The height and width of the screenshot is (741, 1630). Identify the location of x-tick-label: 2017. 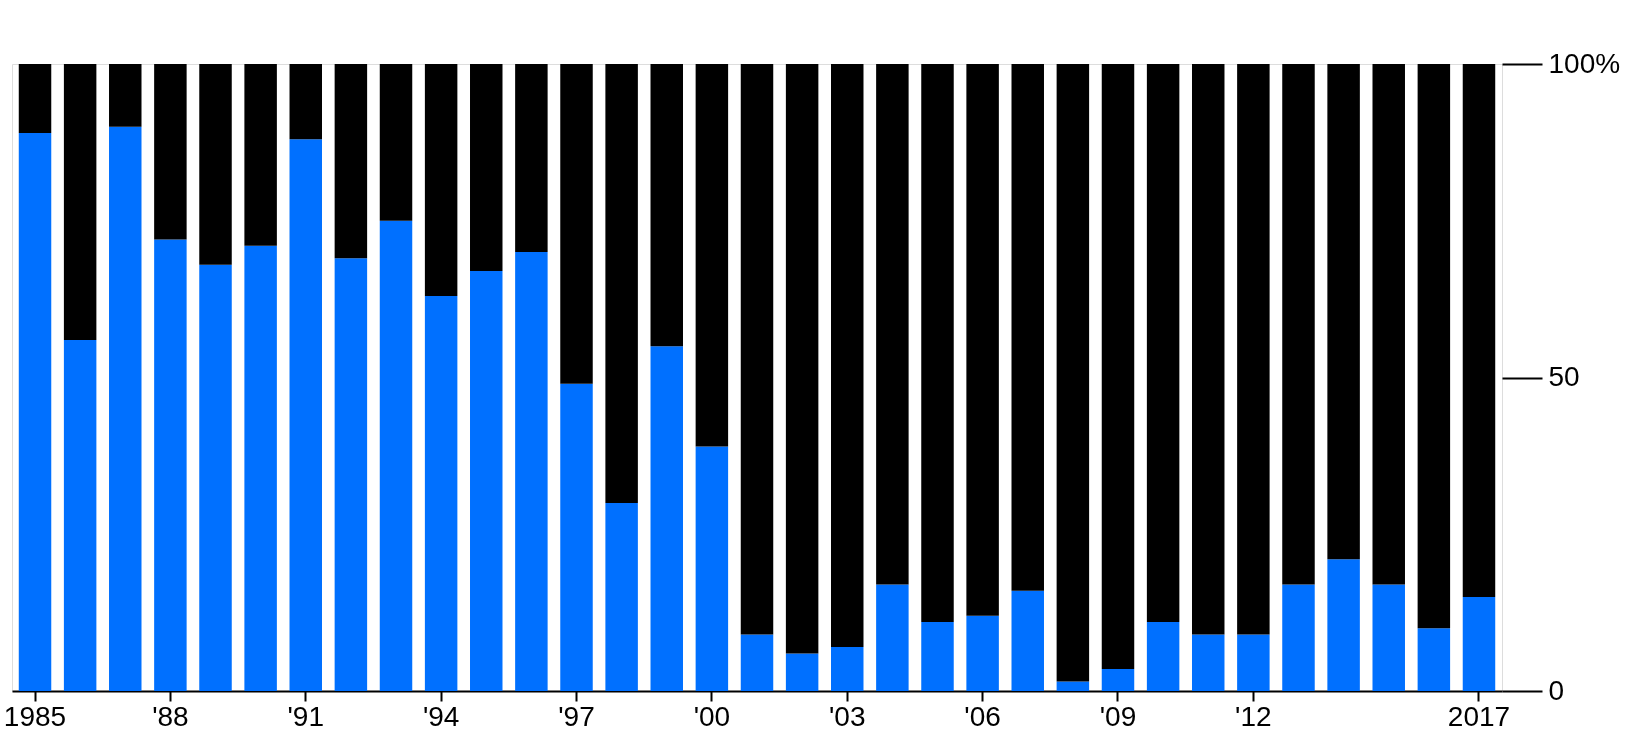
(1479, 716).